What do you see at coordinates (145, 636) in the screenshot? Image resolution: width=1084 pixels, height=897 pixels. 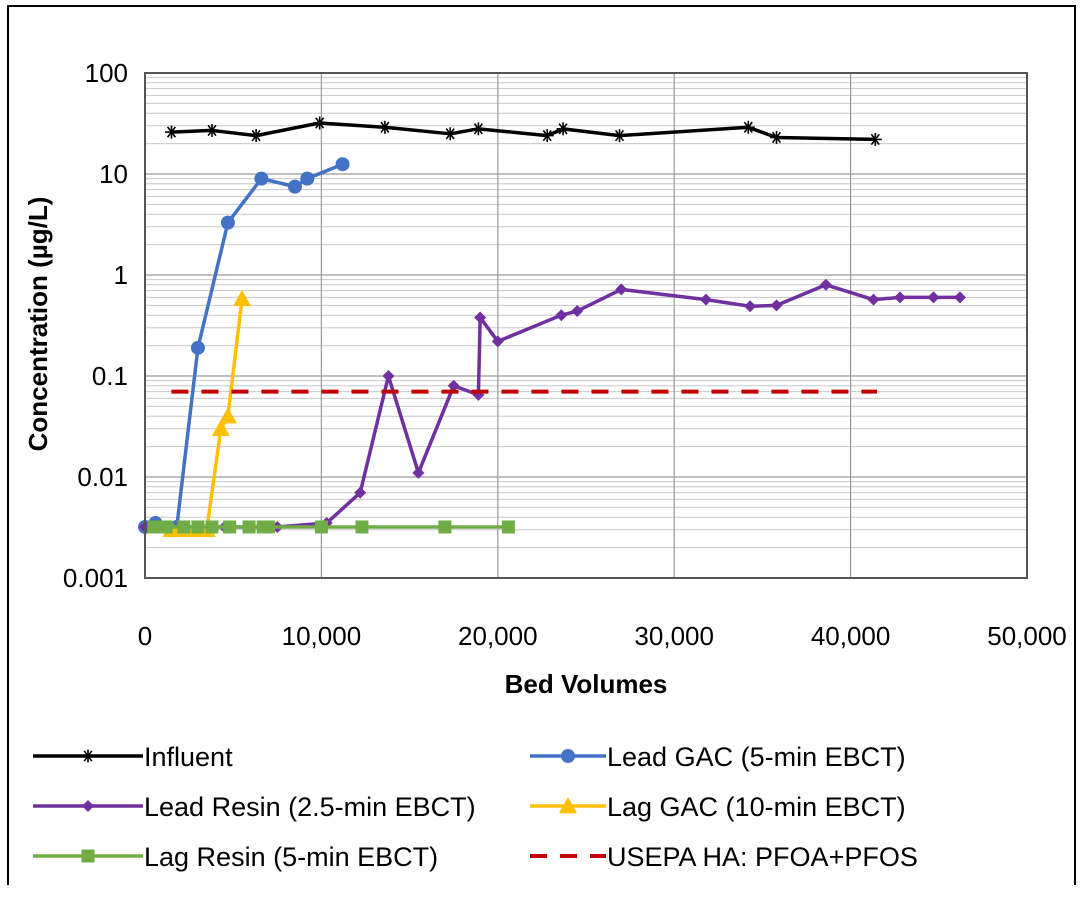 I see `x-tick-label: 0` at bounding box center [145, 636].